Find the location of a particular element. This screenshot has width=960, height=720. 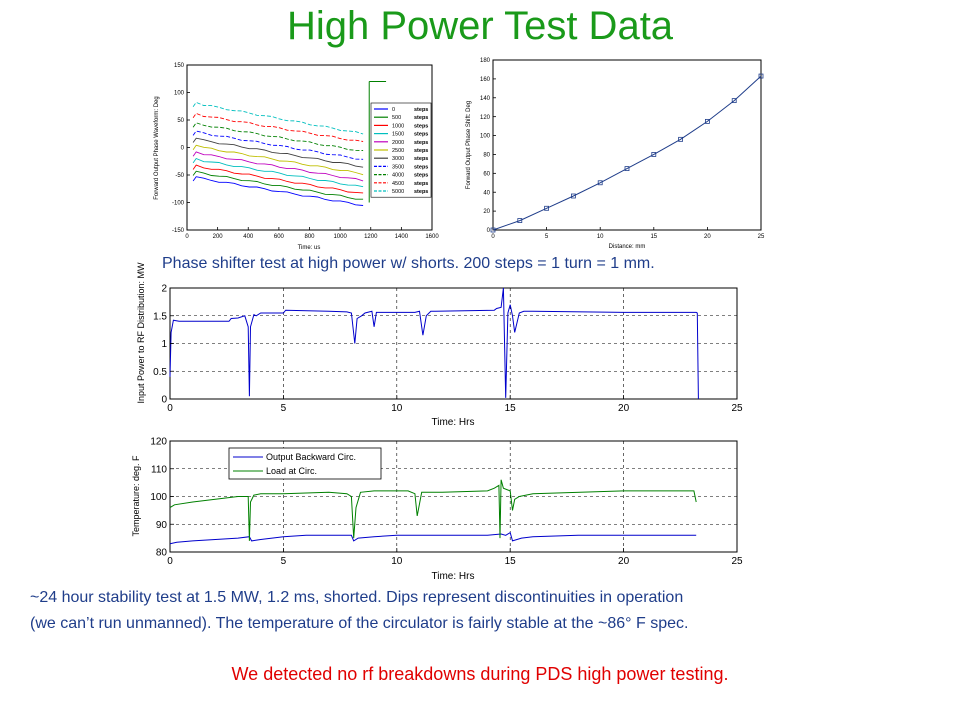

y-tick-label: -50 is located at coordinates (179, 176).